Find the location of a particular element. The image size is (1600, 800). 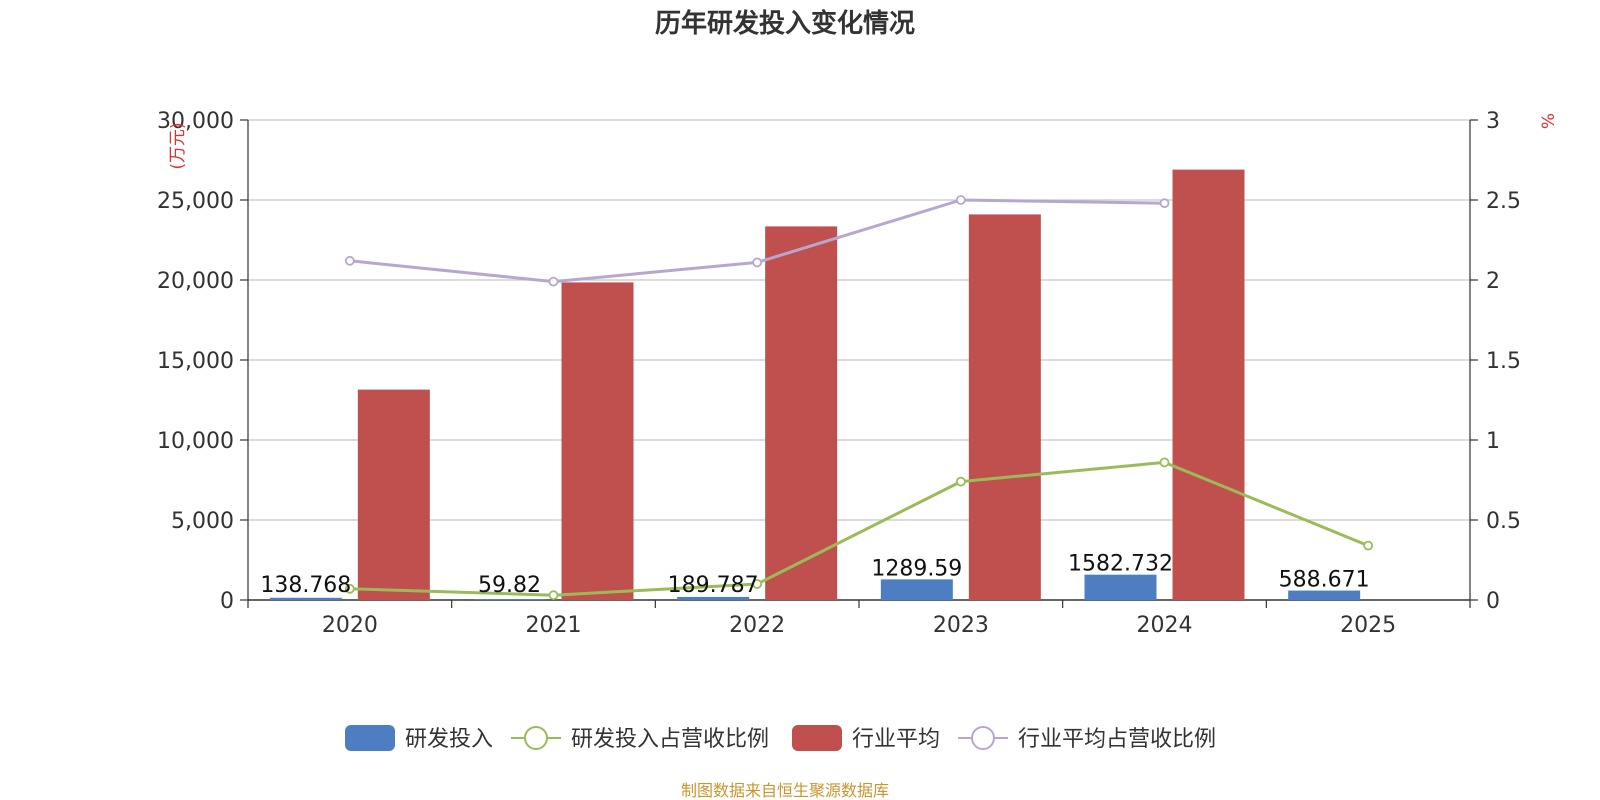

left-tick-label: 30,000 is located at coordinates (195, 121).